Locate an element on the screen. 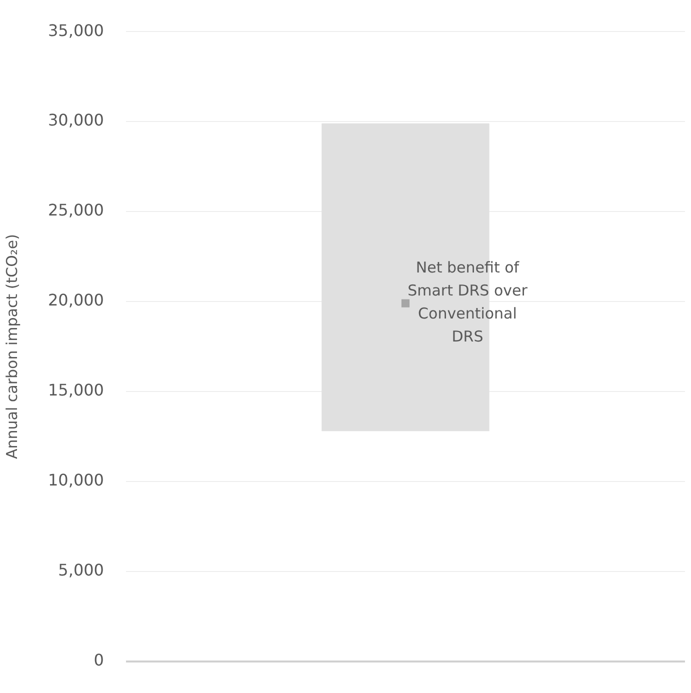 This screenshot has height=693, width=691. y-tick-label: 20,000 is located at coordinates (76, 300).